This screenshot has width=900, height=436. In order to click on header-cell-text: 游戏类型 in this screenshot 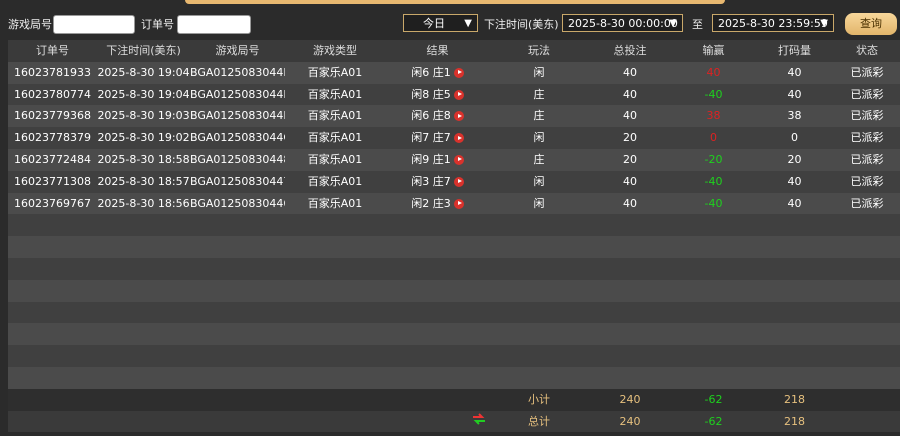, I will do `click(335, 50)`.